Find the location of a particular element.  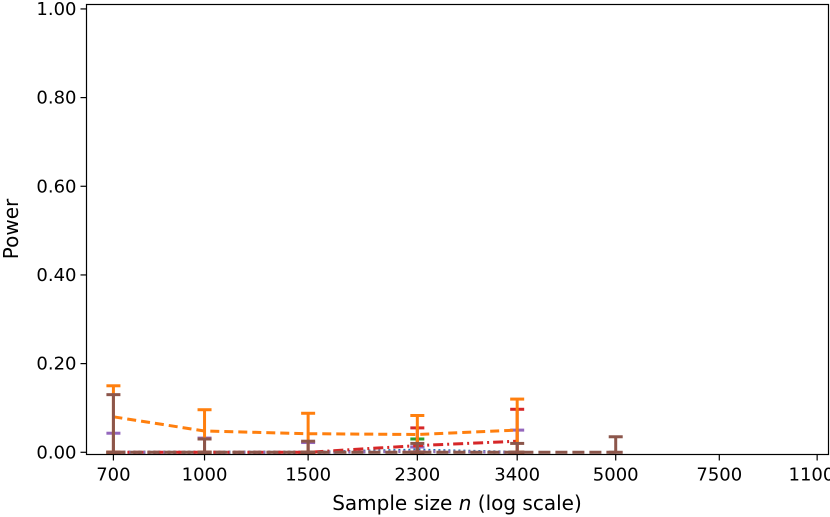

y-axis-label: Power is located at coordinates (11, 228).